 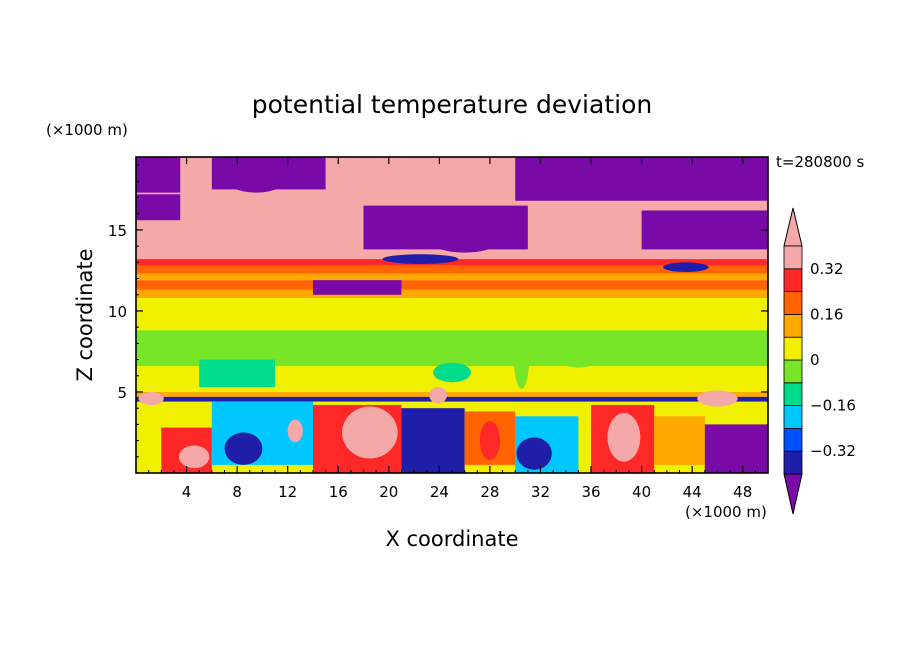 What do you see at coordinates (815, 360) in the screenshot?
I see `colorbar-label: 0` at bounding box center [815, 360].